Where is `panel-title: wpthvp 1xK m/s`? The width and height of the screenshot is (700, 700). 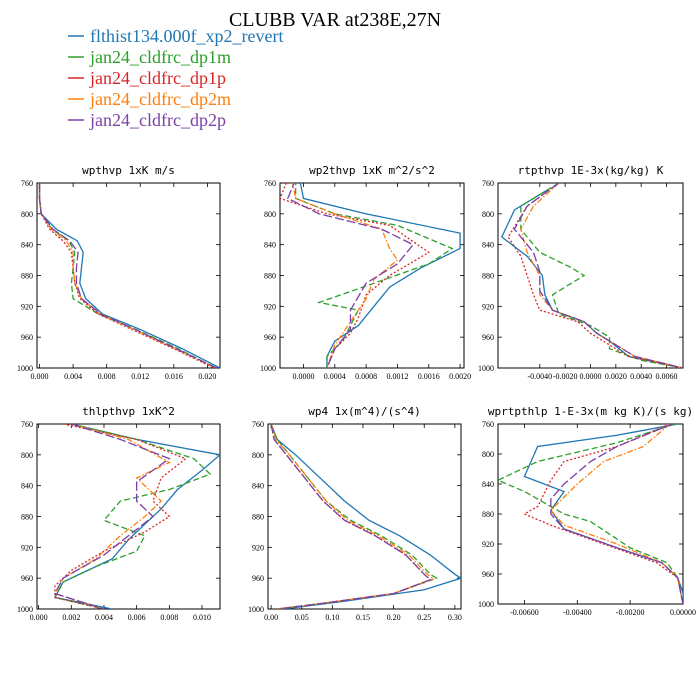 panel-title: wpthvp 1xK m/s is located at coordinates (128, 170).